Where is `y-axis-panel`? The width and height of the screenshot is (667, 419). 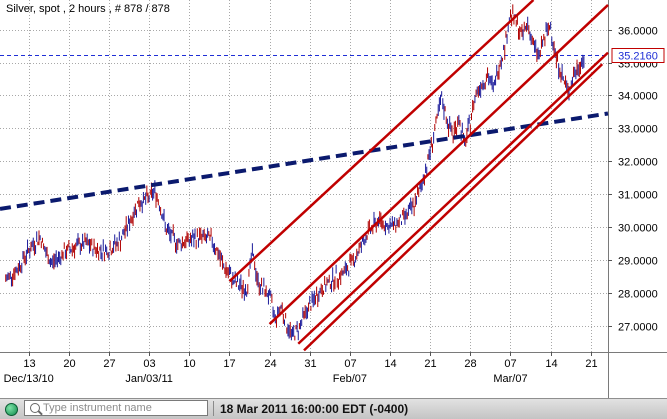 y-axis-panel is located at coordinates (637, 199).